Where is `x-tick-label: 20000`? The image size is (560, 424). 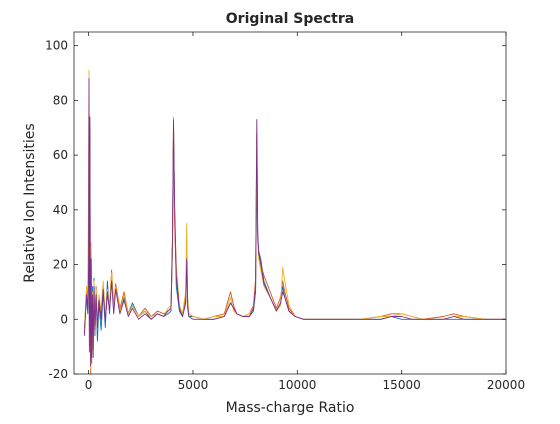 x-tick-label: 20000 is located at coordinates (506, 385).